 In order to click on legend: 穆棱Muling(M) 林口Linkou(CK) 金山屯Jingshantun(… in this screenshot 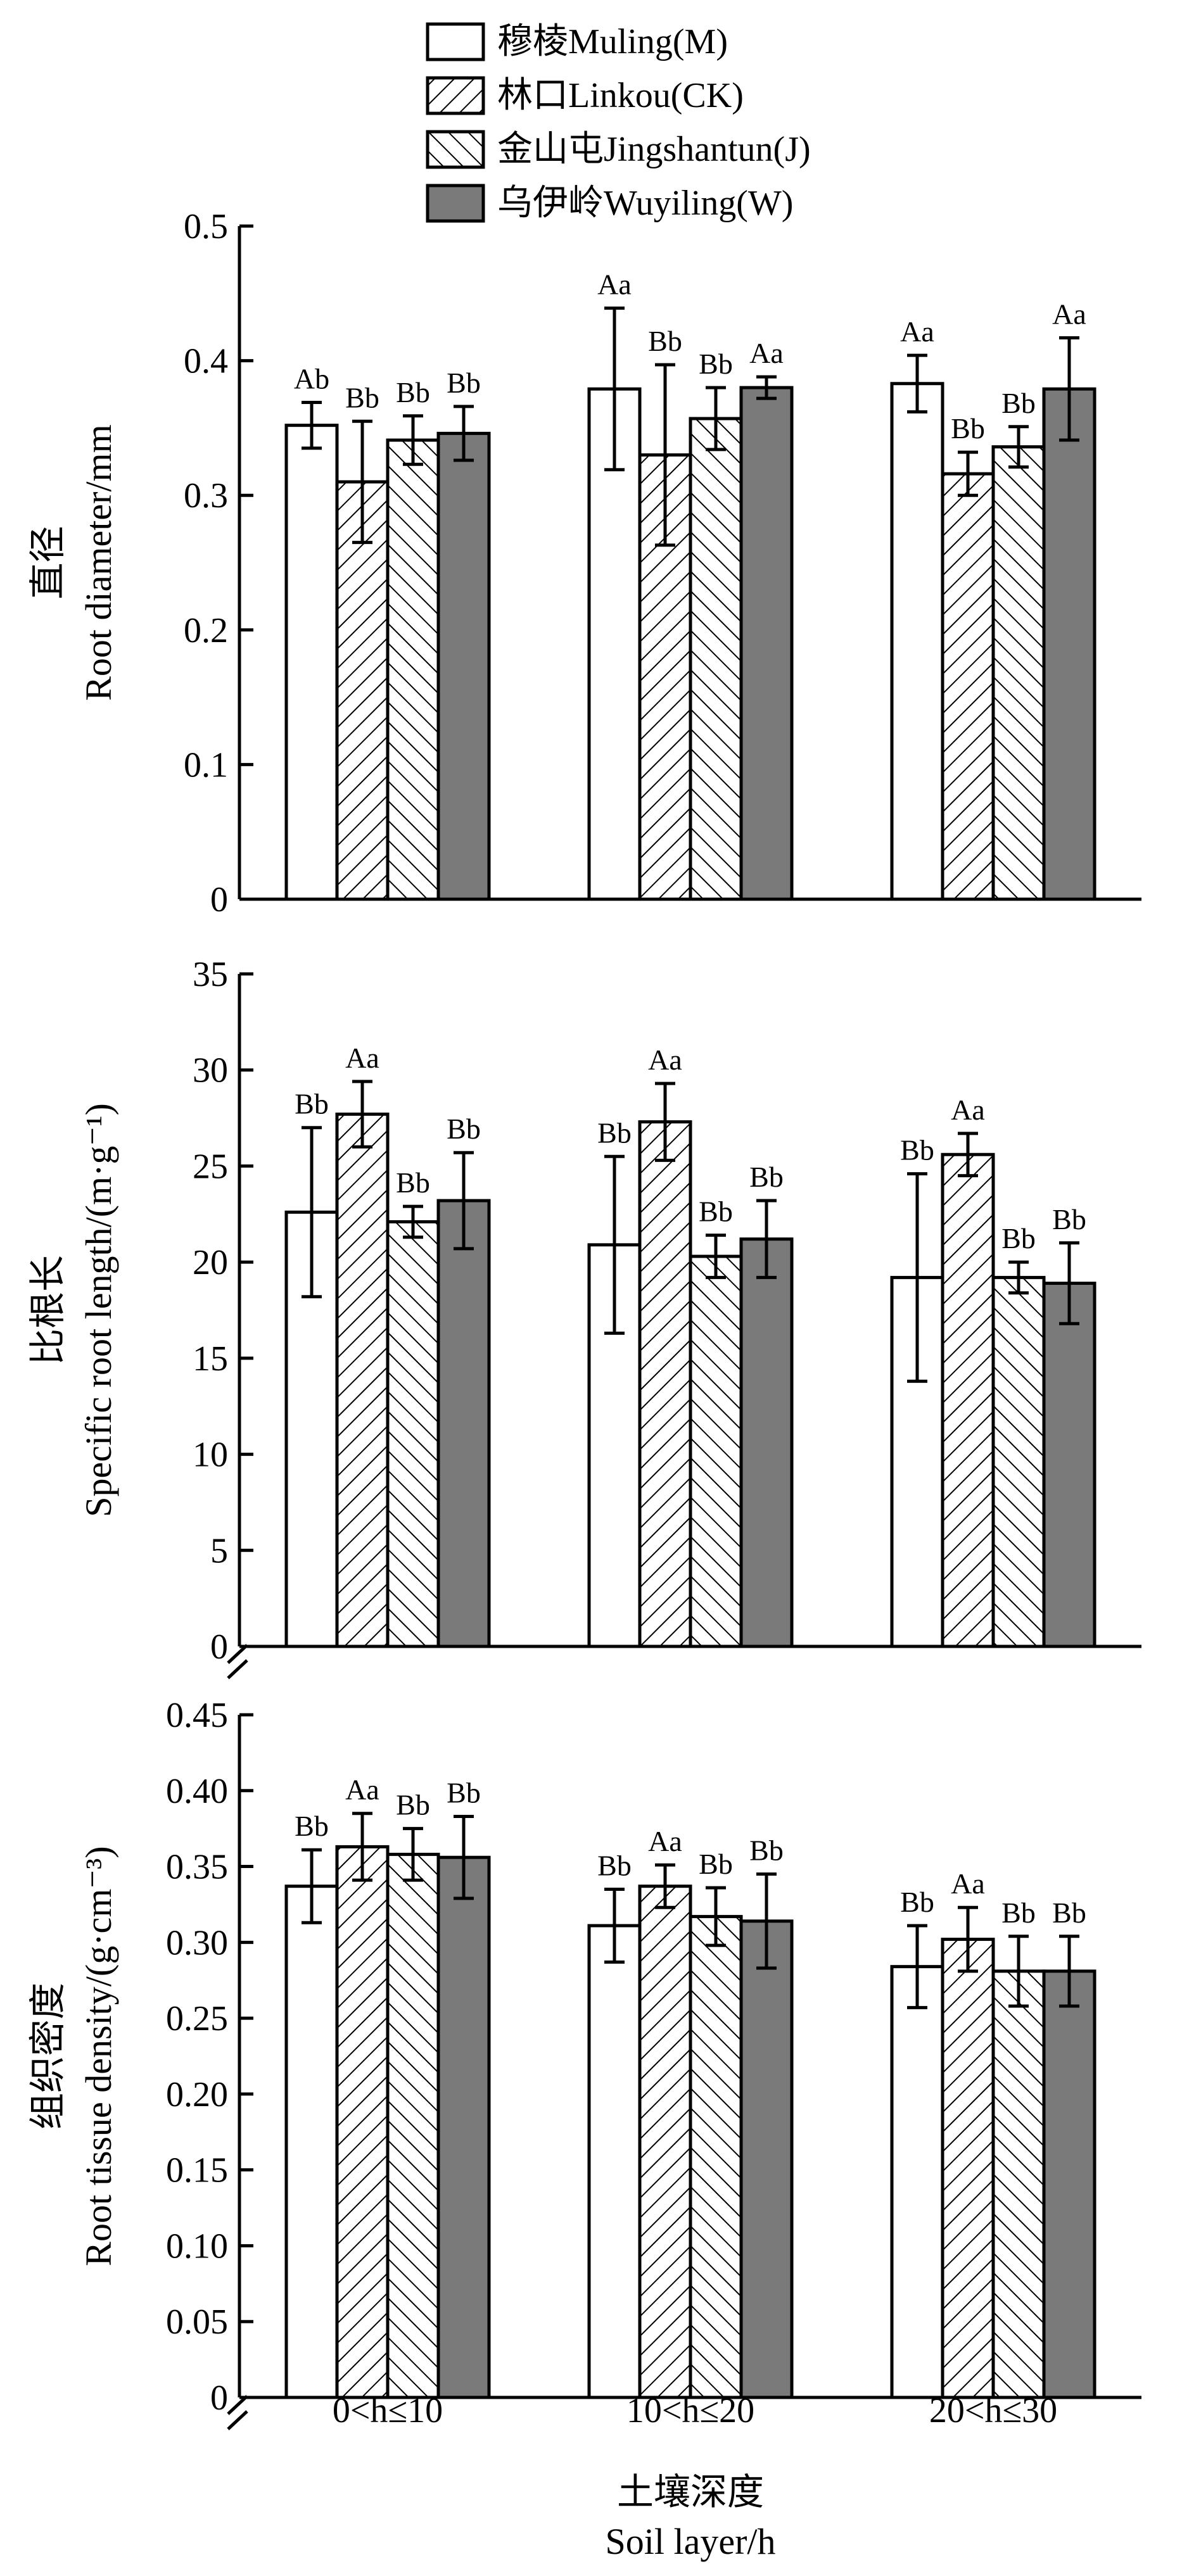, I will do `click(618, 122)`.